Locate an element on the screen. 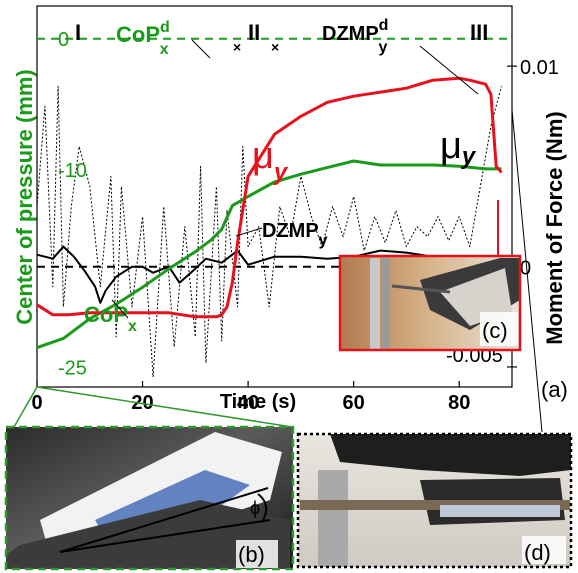 Image resolution: width=578 pixels, height=573 pixels. y-tick-right-1: 0 is located at coordinates (525, 269).